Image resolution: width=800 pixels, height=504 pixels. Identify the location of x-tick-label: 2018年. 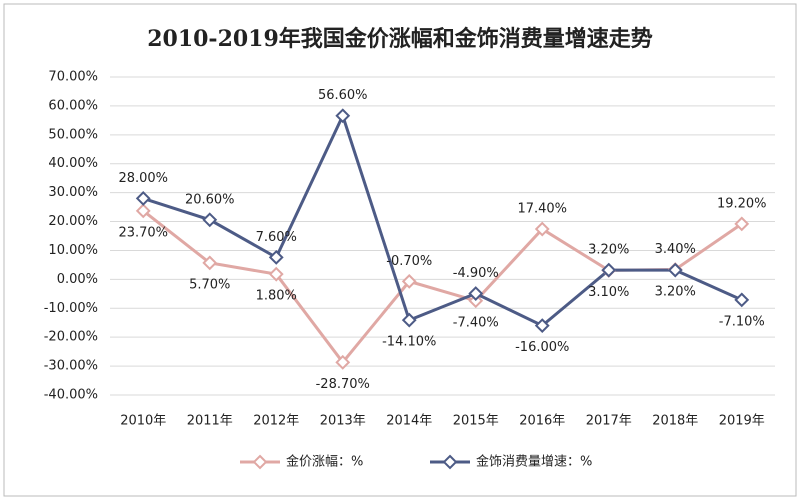
(675, 421).